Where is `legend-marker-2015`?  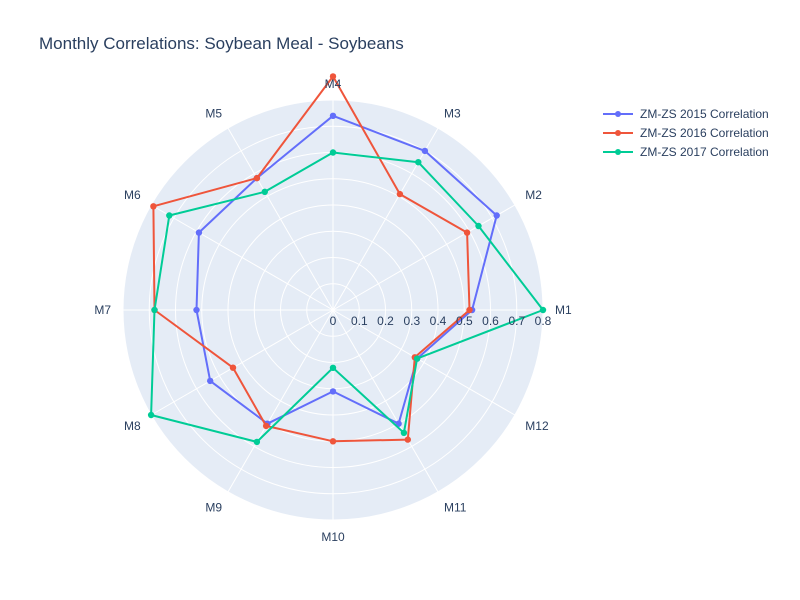
legend-marker-2015 is located at coordinates (618, 113).